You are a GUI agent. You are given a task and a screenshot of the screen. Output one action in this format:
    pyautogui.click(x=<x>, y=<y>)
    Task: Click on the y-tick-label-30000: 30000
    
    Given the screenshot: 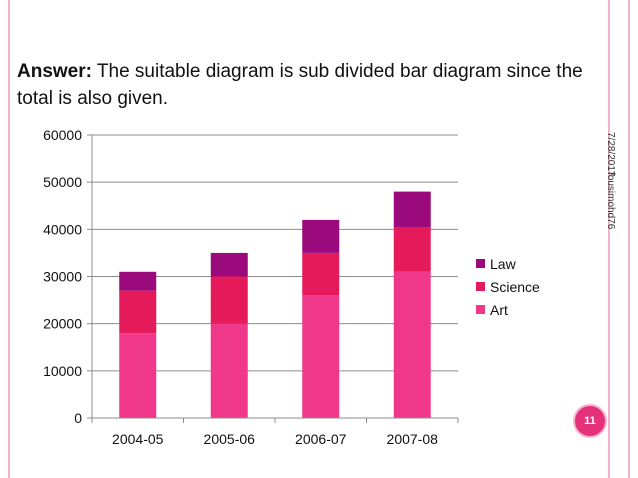 What is the action you would take?
    pyautogui.click(x=62, y=277)
    